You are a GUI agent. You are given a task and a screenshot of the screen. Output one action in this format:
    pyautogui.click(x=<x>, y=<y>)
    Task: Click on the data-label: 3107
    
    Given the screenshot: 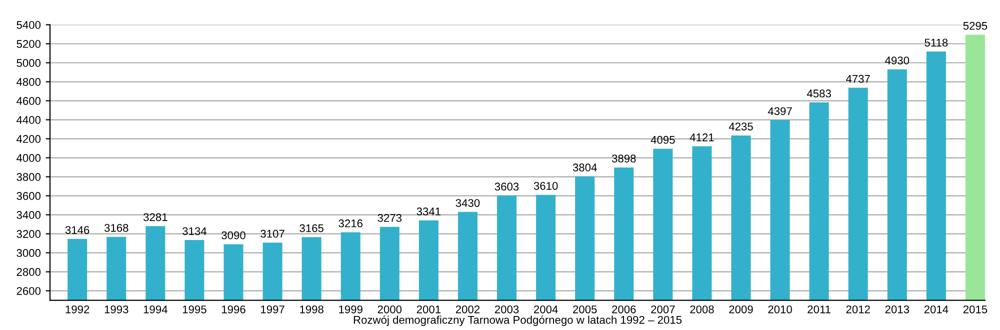 What is the action you would take?
    pyautogui.click(x=272, y=234)
    